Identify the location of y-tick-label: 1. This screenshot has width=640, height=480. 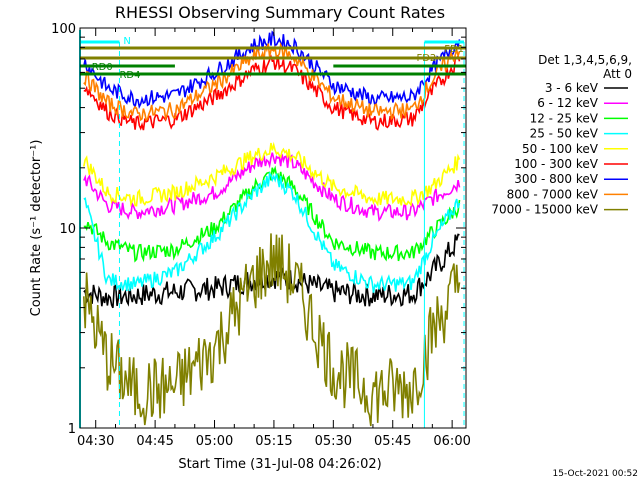
(72, 429).